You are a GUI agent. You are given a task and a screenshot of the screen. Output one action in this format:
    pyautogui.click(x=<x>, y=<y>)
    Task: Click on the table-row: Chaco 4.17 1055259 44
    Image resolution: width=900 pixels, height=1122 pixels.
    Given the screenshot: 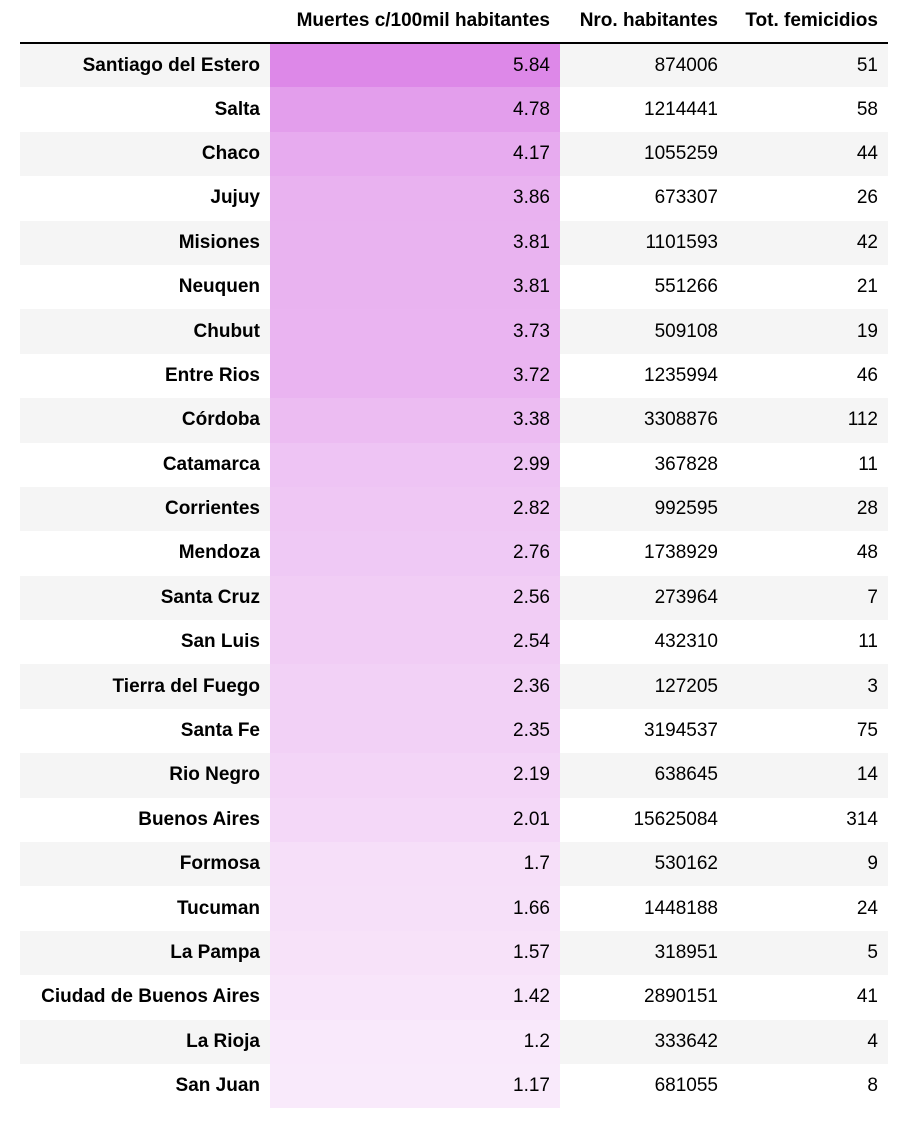 What is the action you would take?
    pyautogui.click(x=454, y=154)
    